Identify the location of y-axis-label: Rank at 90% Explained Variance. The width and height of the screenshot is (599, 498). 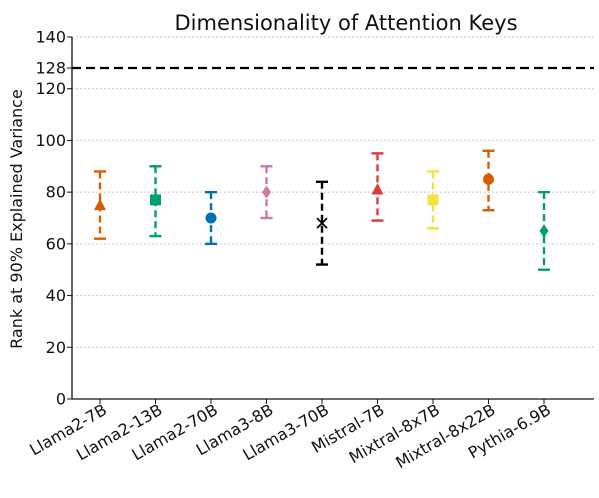
(16, 219).